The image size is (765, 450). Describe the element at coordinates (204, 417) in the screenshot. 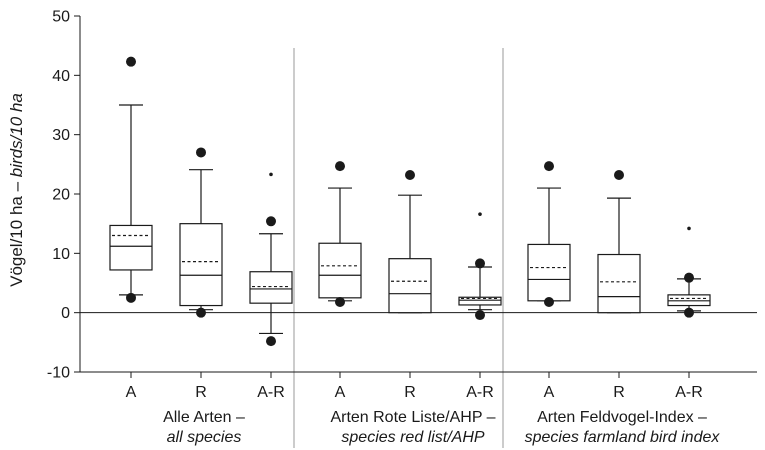

I see `group-label-de: Alle Arten –` at that location.